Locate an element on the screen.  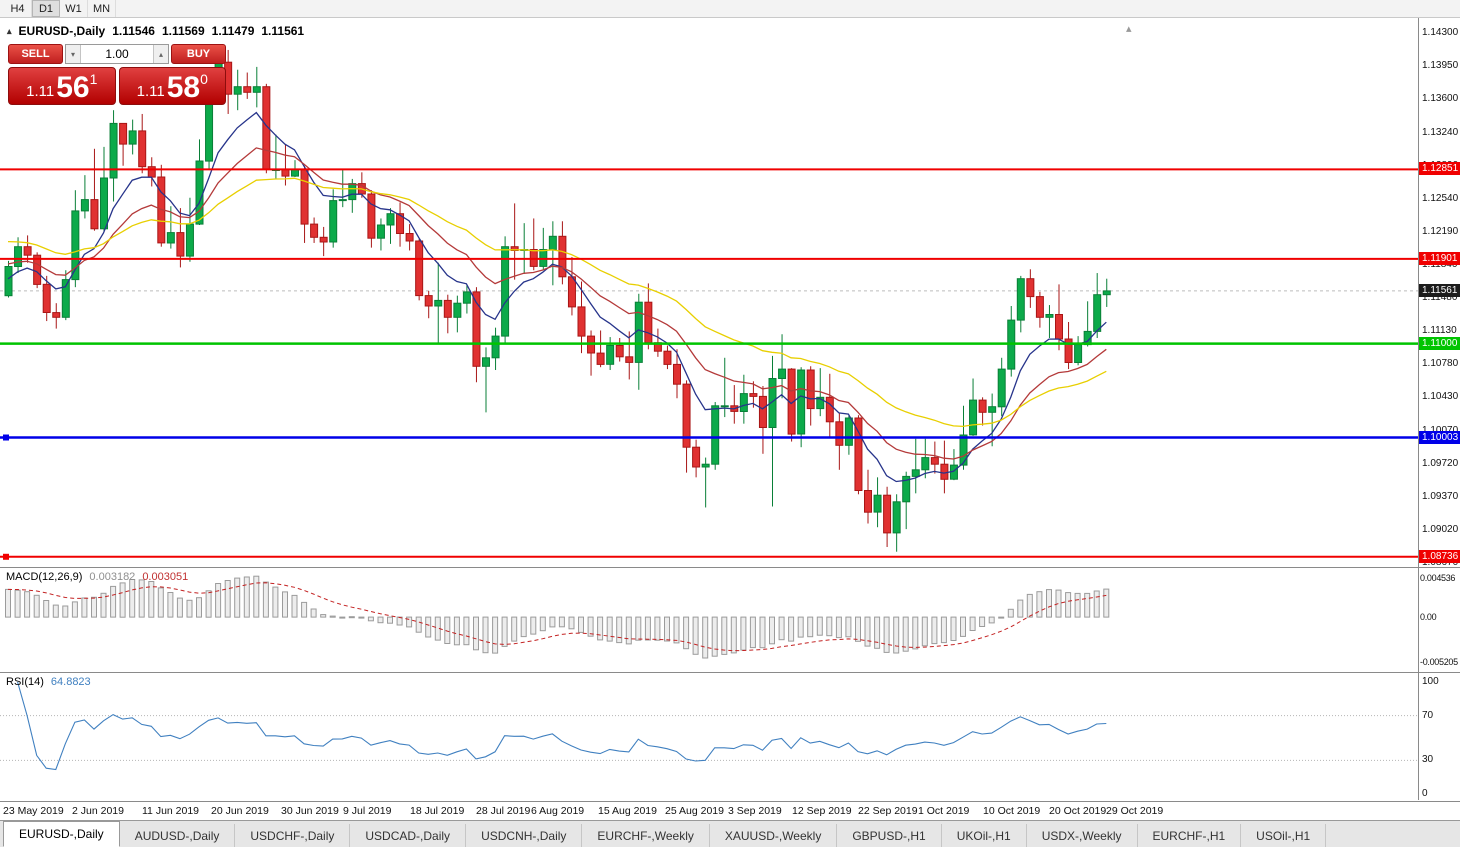
date-axis-label: 11 Jun 2019 is located at coordinates (171, 811).